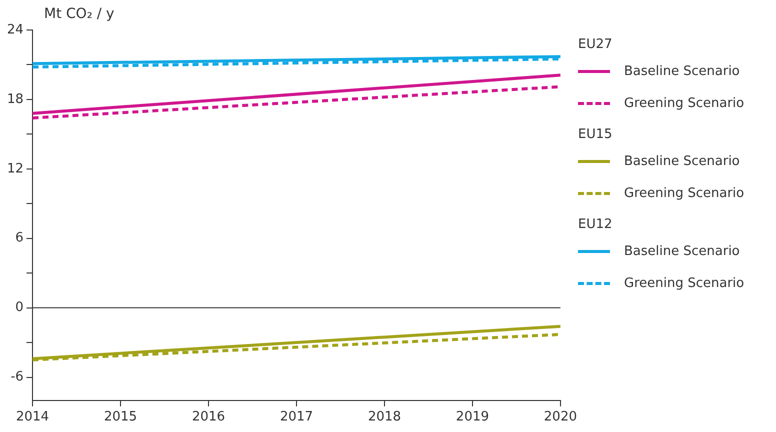 Image resolution: width=776 pixels, height=432 pixels. I want to click on y-tick-label: 24, so click(15, 30).